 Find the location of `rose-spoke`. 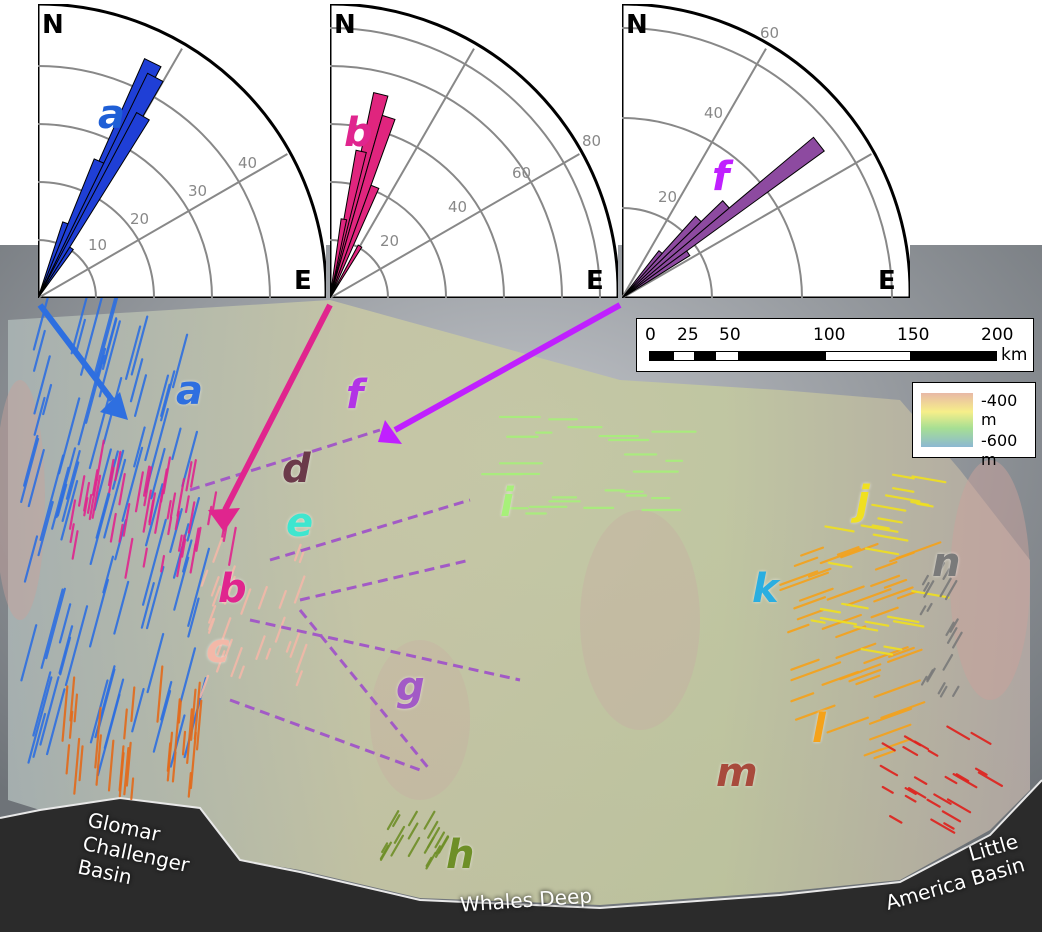

rose-spoke is located at coordinates (694, 173).